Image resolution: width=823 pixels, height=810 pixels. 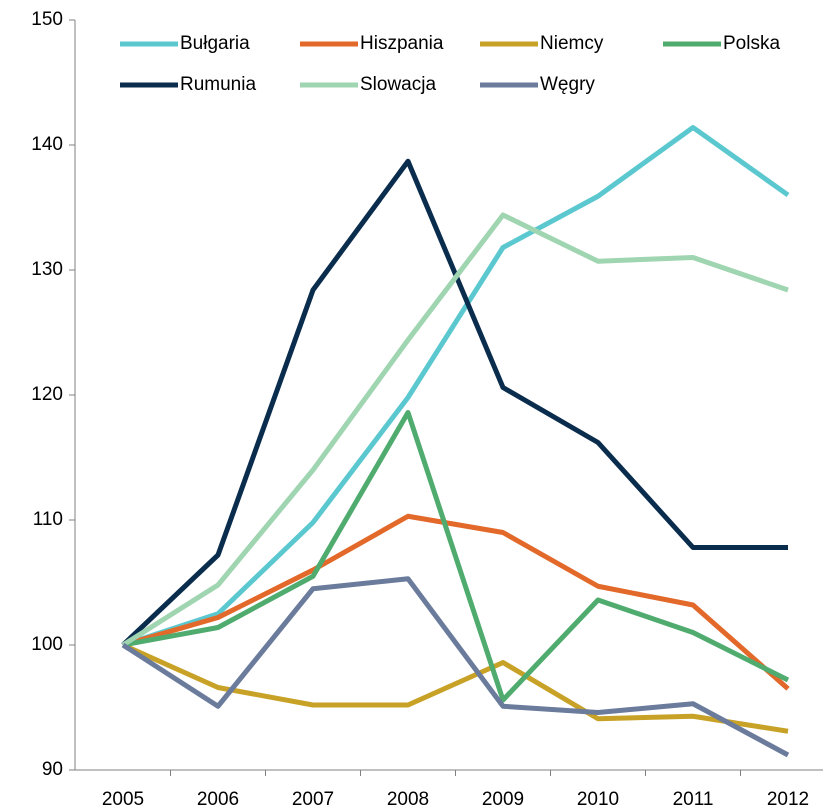 What do you see at coordinates (567, 84) in the screenshot?
I see `legend-label: Węgry` at bounding box center [567, 84].